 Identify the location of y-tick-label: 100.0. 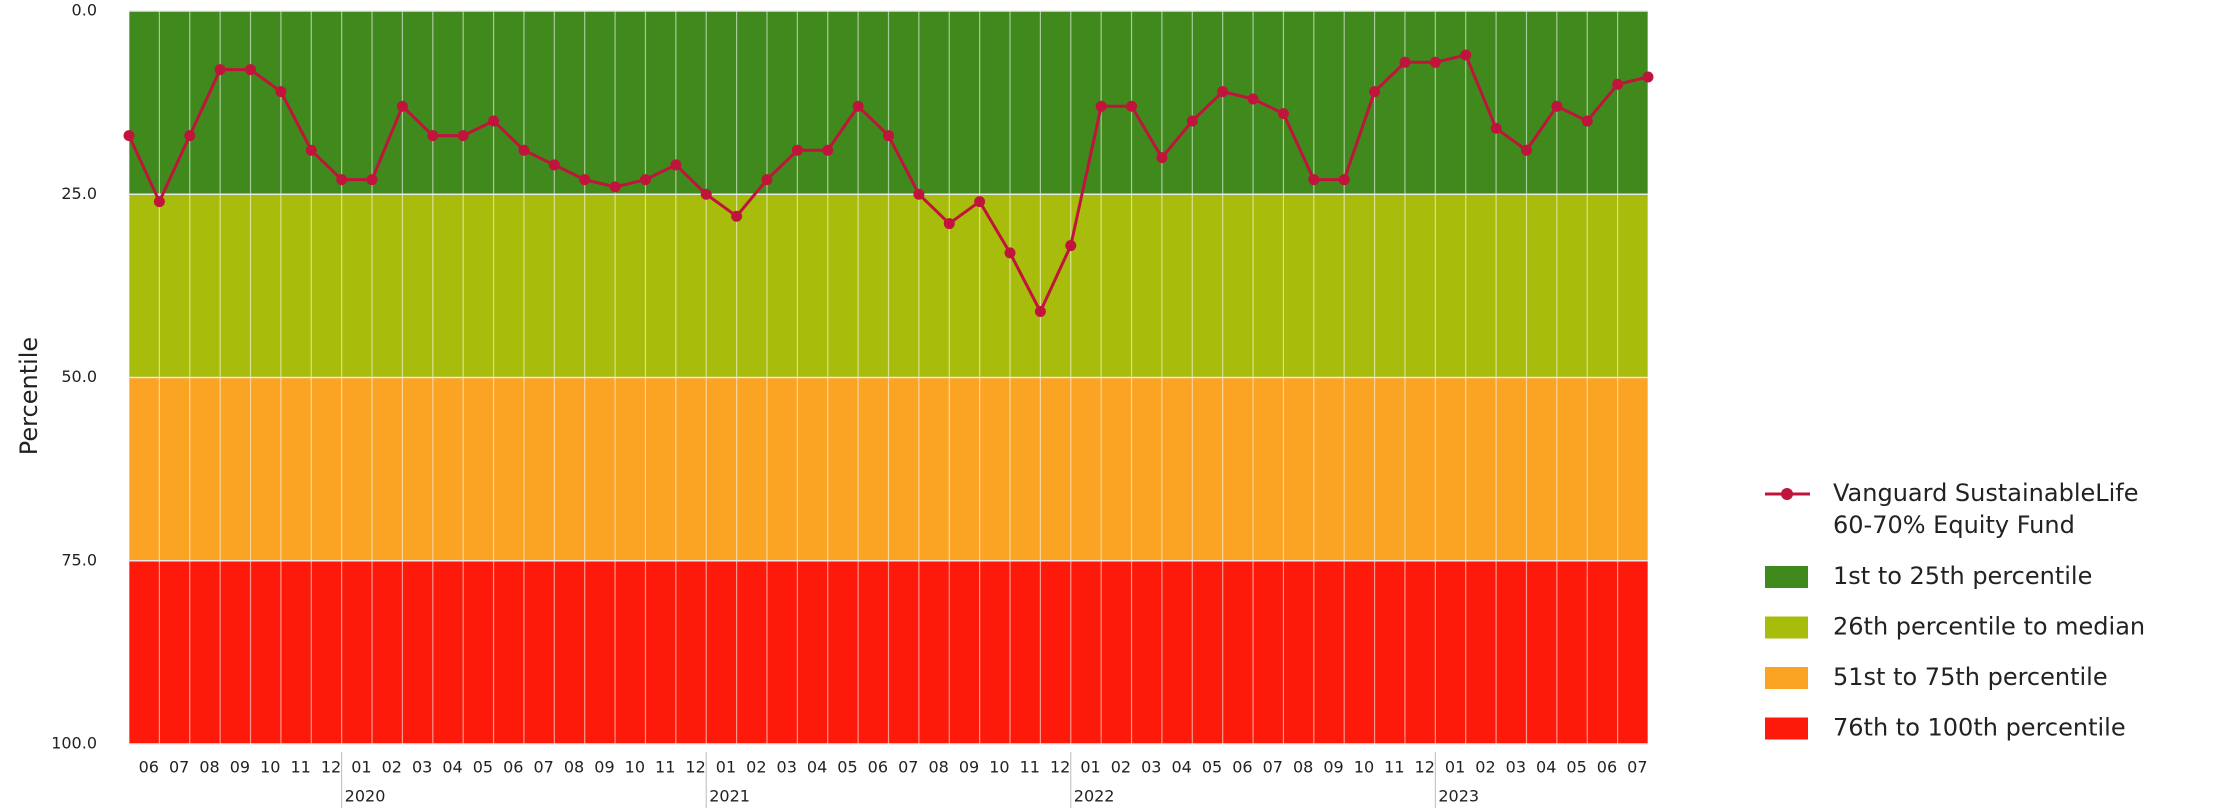
(74, 743).